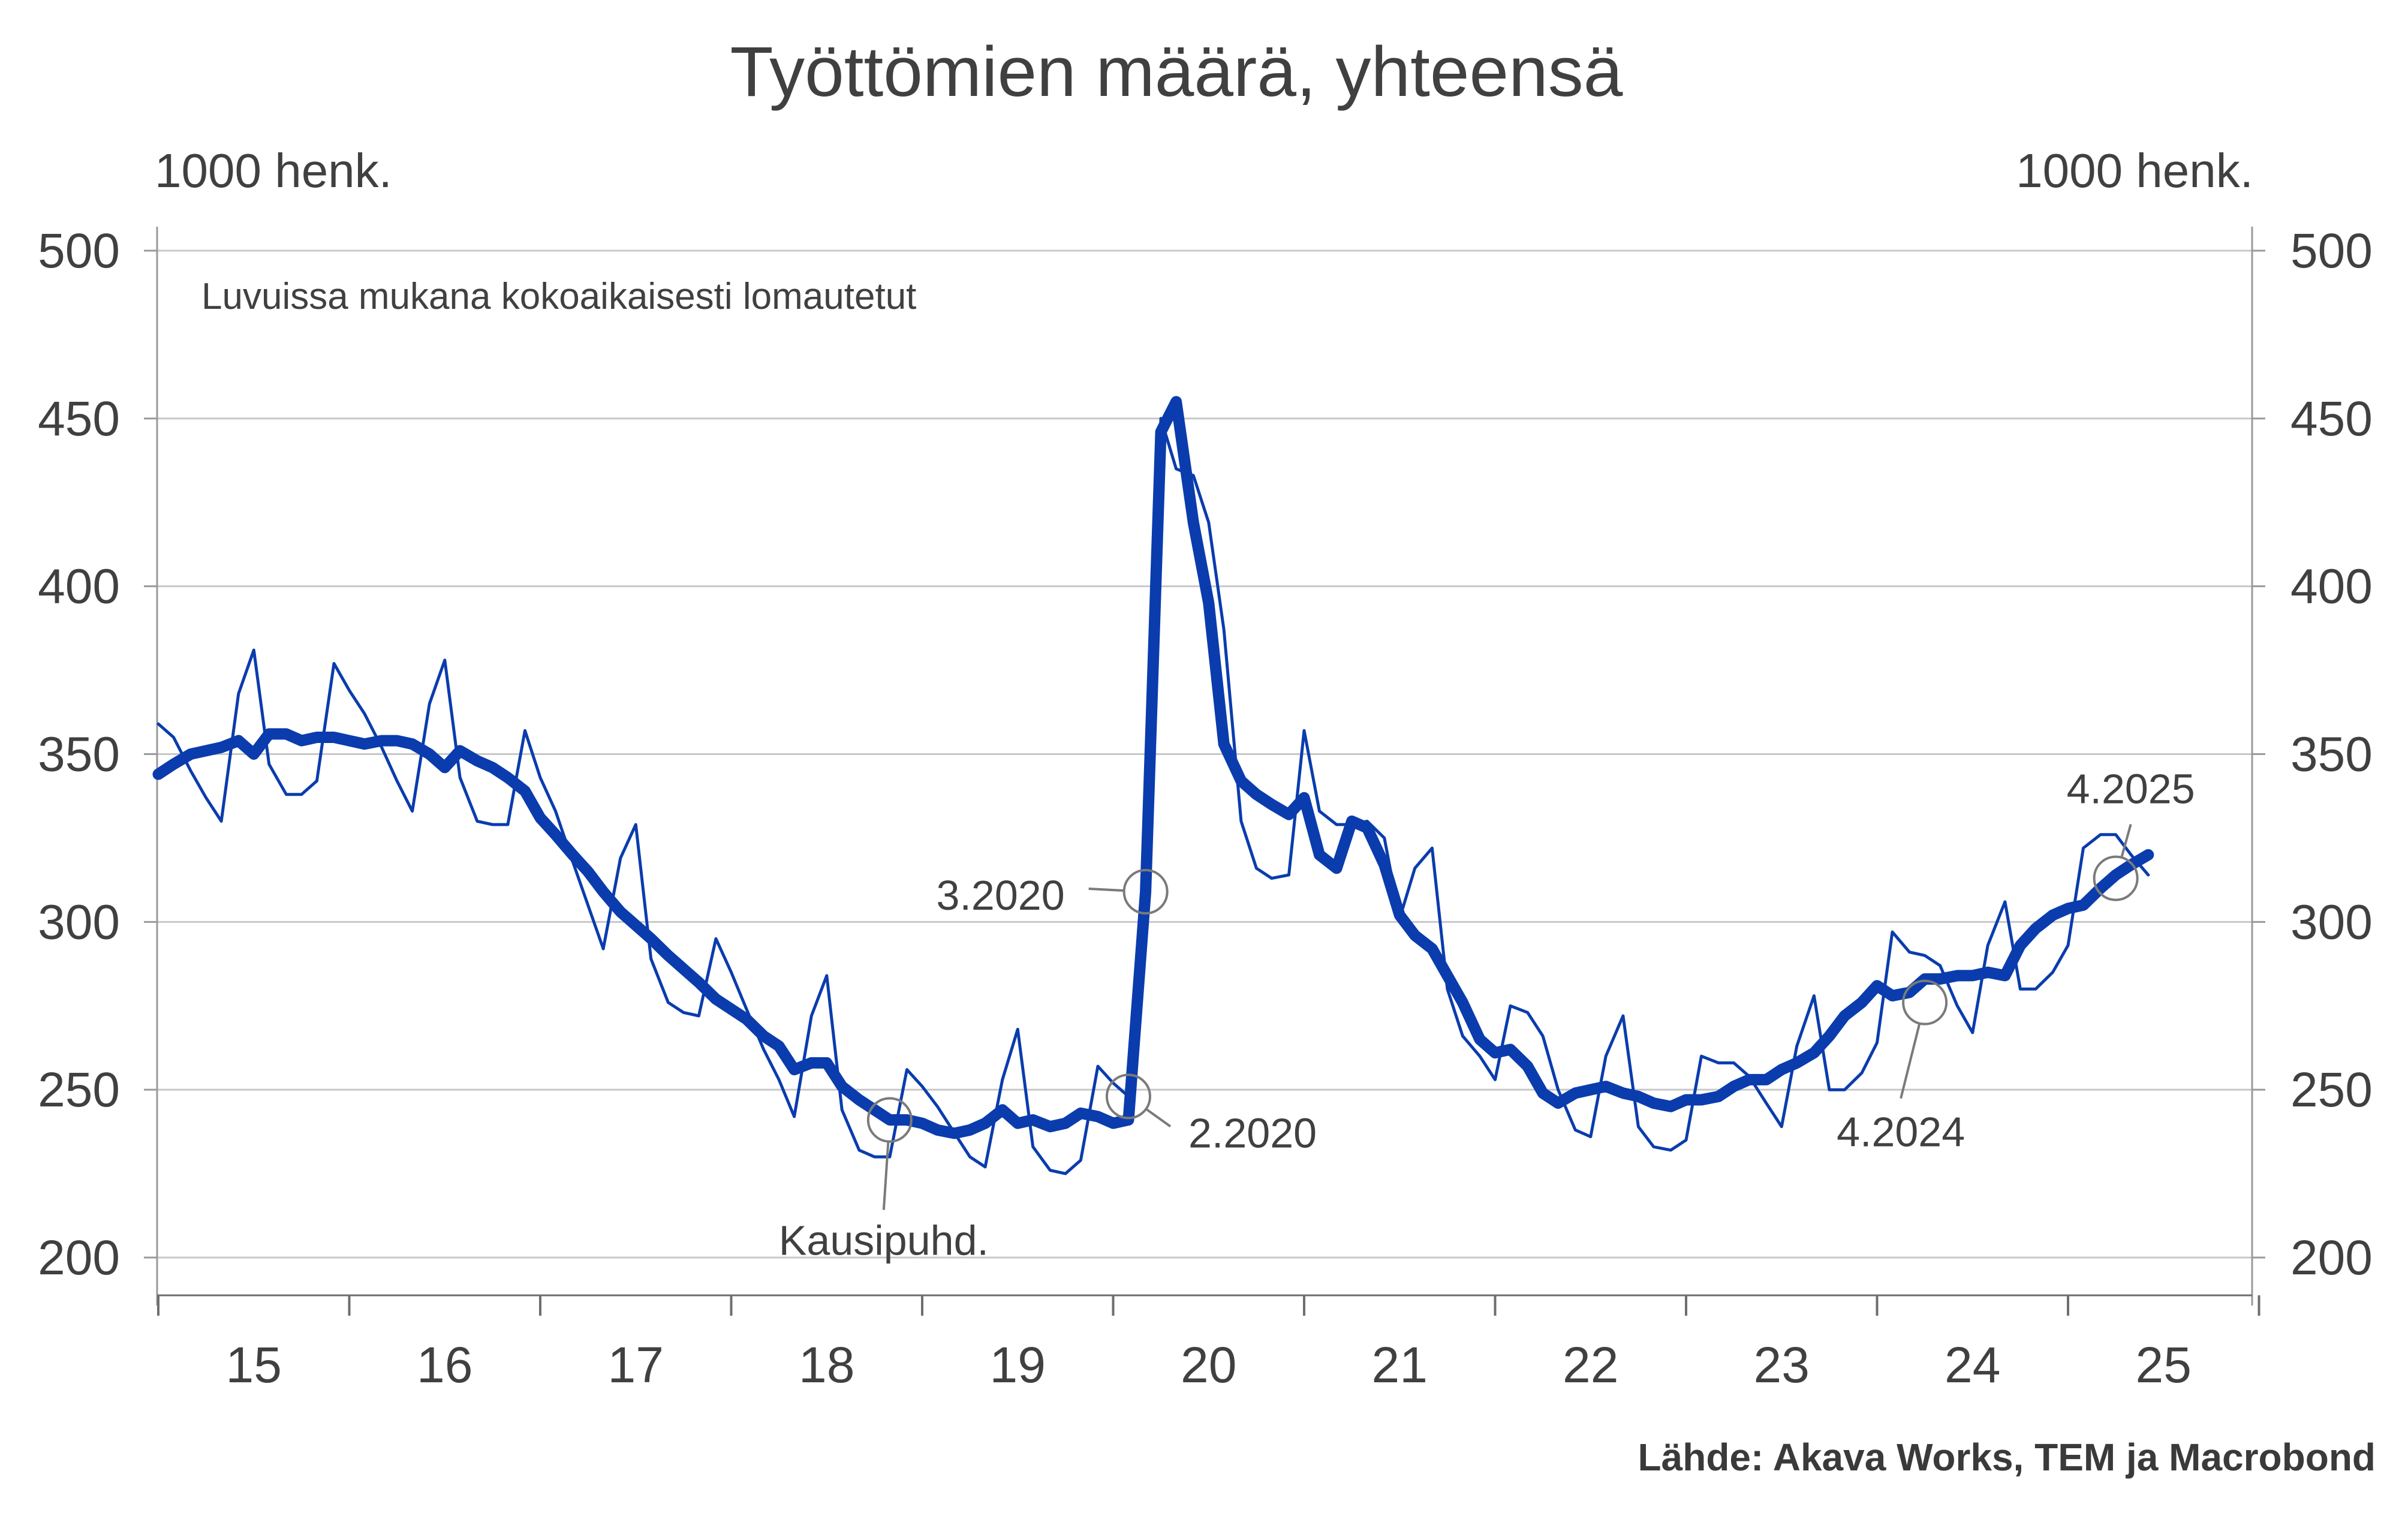 This screenshot has width=2408, height=1519. I want to click on annotation-label: 2.2020, so click(1252, 1132).